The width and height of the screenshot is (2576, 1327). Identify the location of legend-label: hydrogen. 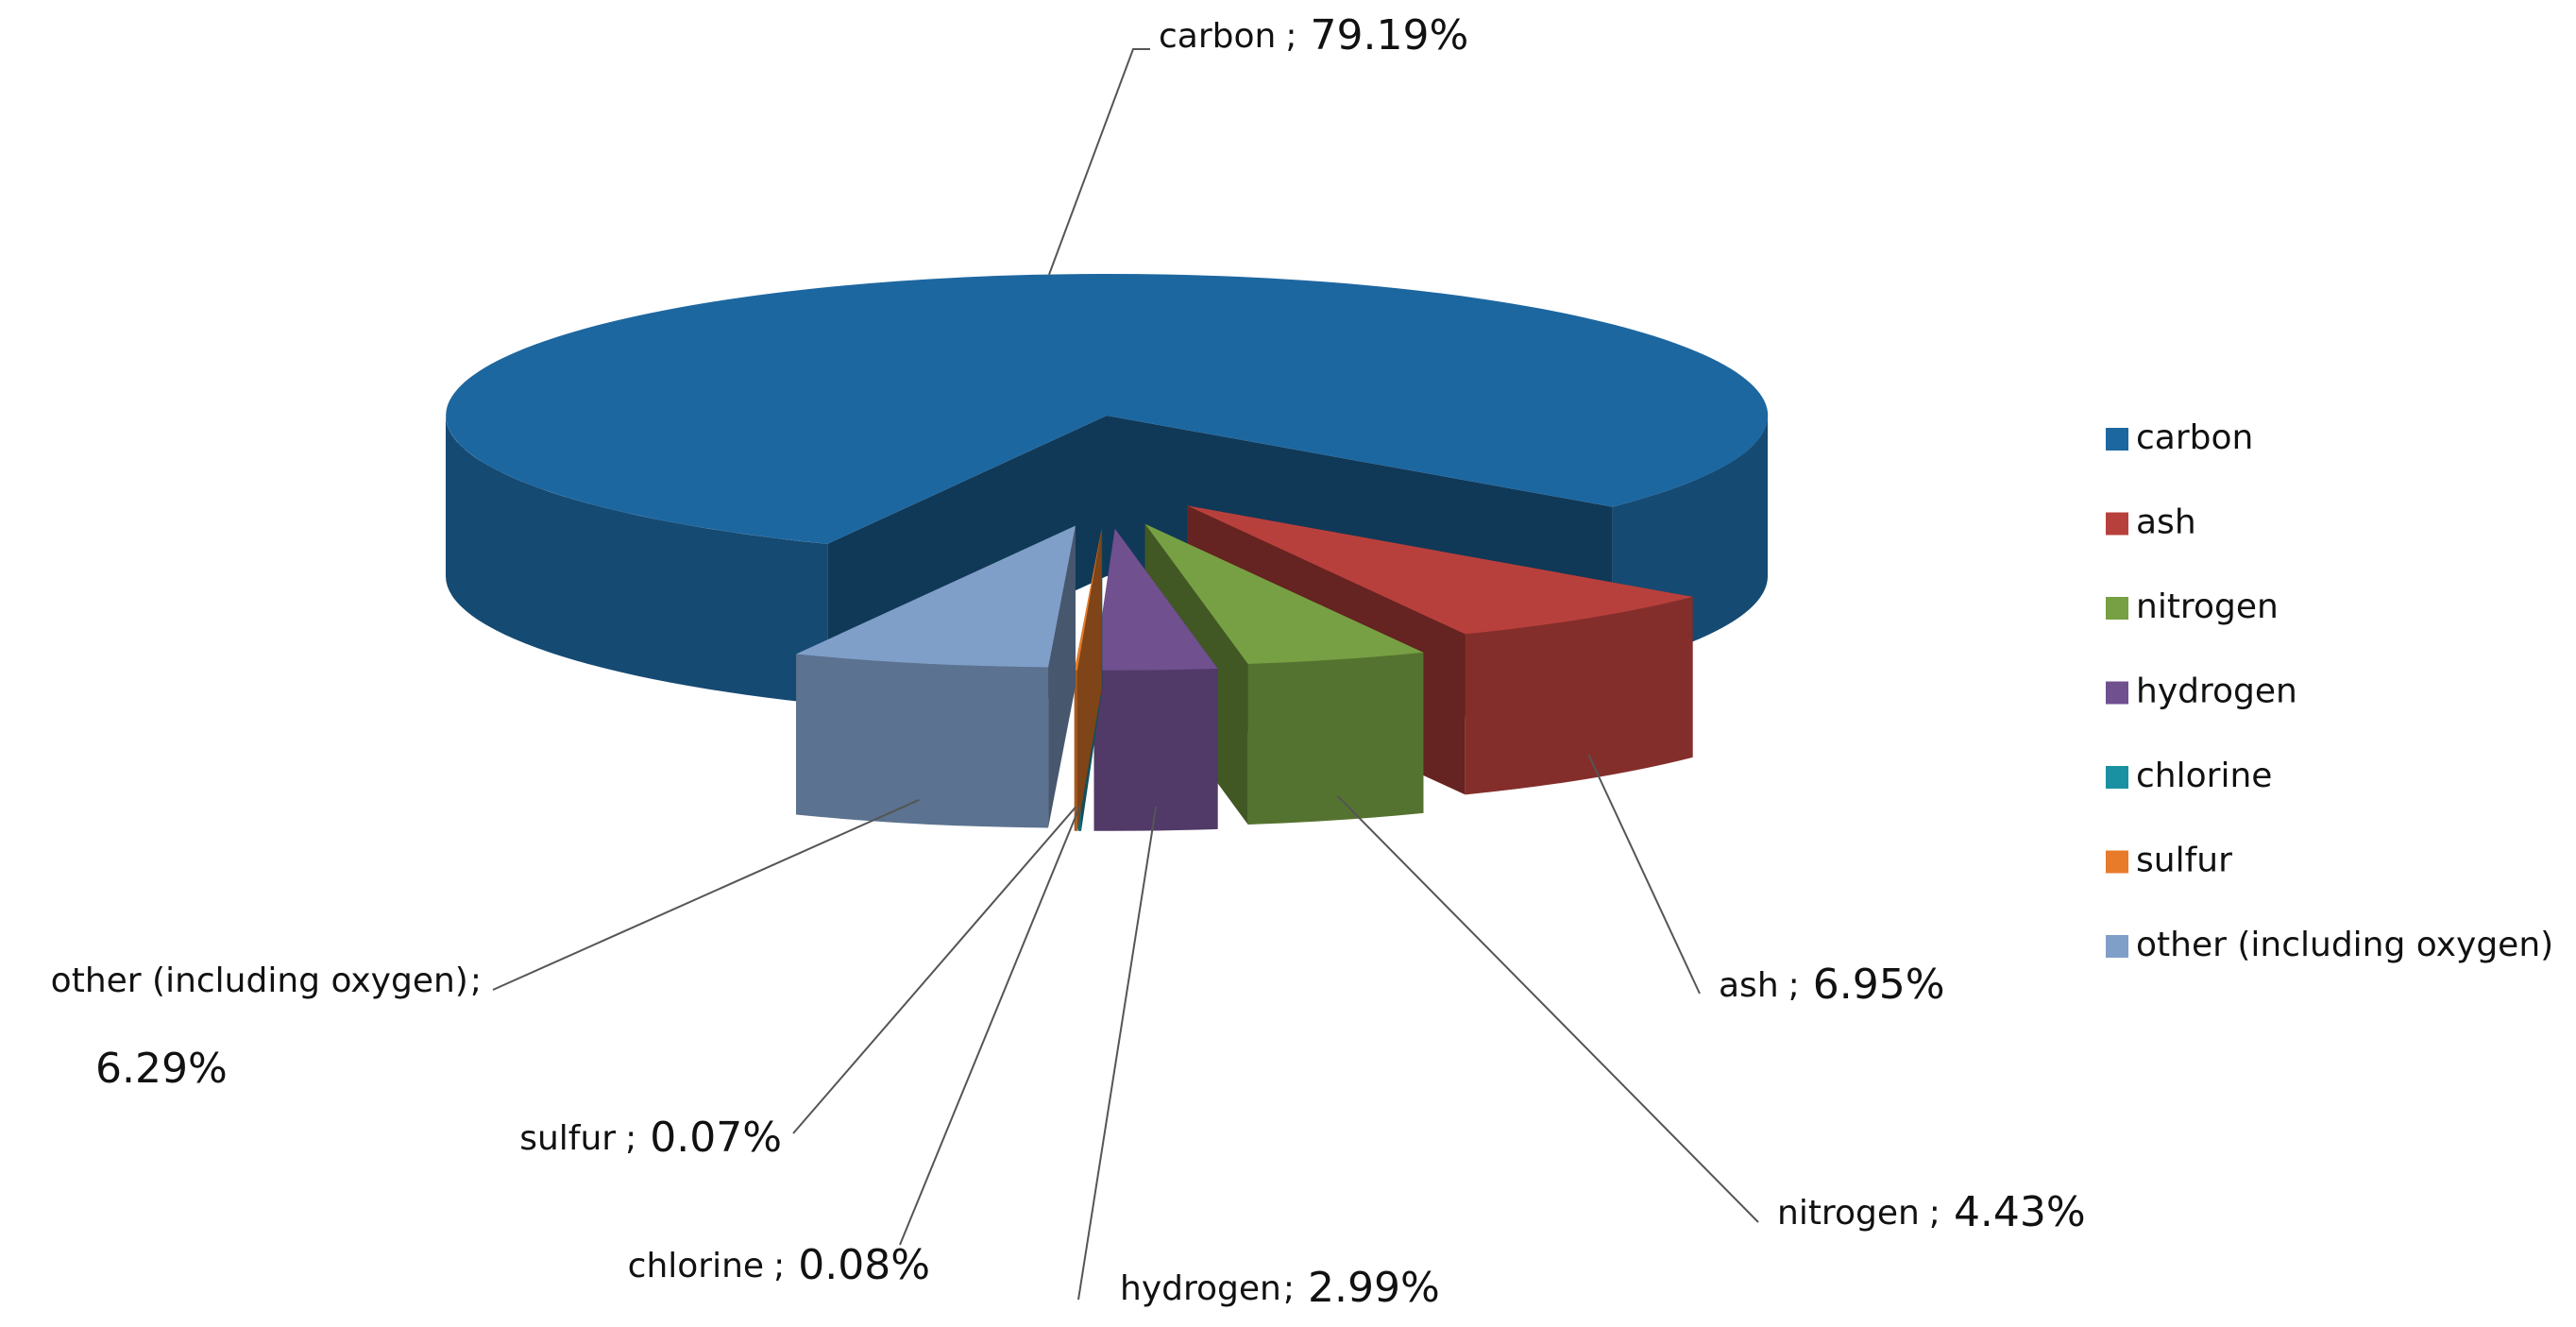
(2216, 691).